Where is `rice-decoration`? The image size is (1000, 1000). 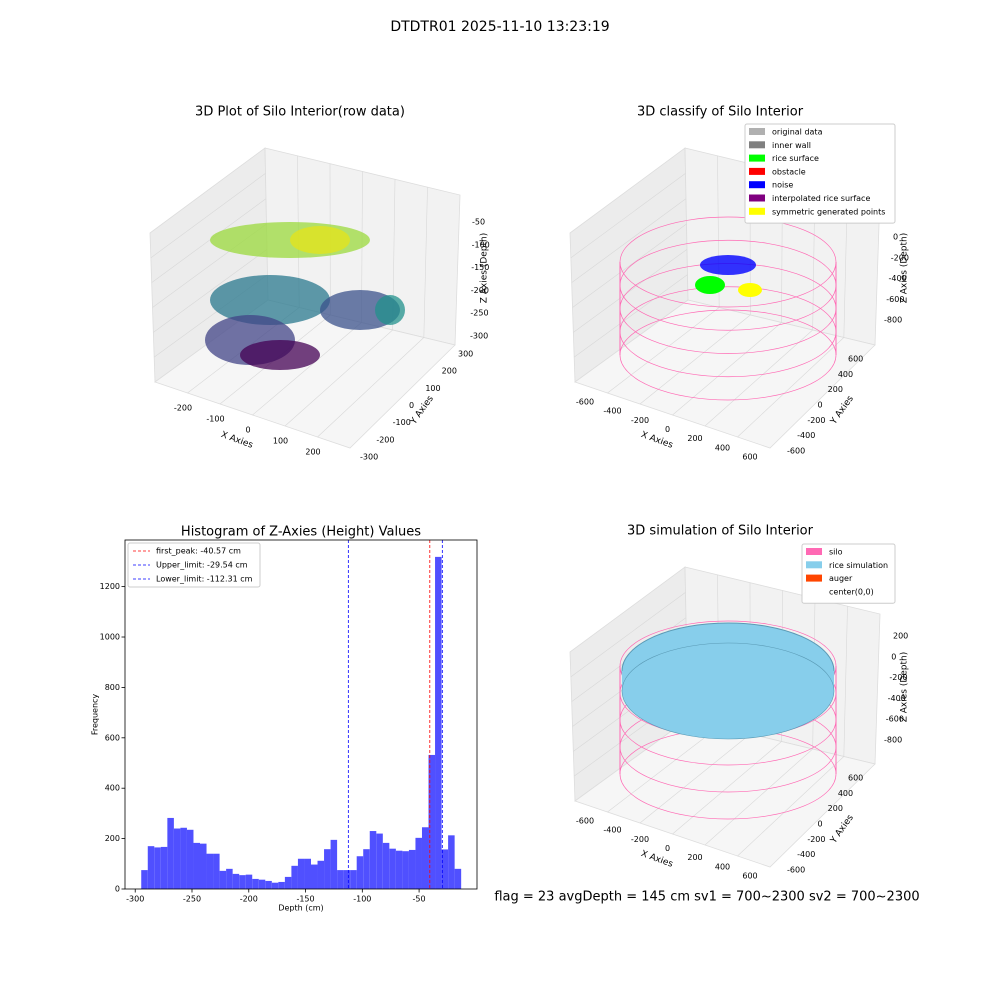 rice-decoration is located at coordinates (710, 285).